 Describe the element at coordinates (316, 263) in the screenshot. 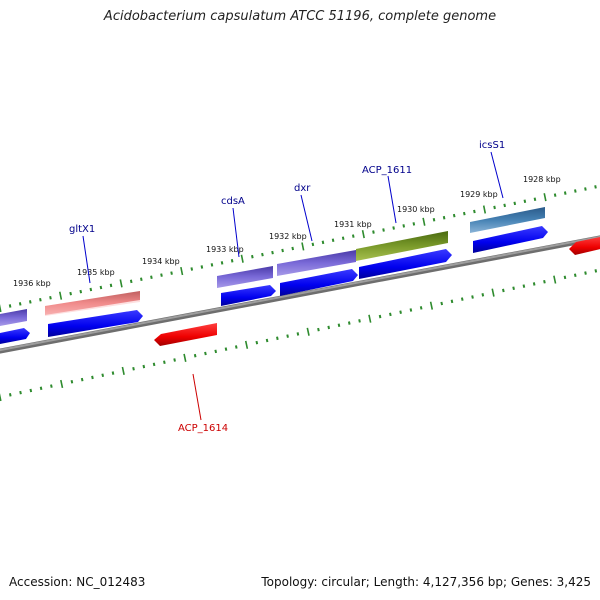

I see `feature-block-dxr` at that location.